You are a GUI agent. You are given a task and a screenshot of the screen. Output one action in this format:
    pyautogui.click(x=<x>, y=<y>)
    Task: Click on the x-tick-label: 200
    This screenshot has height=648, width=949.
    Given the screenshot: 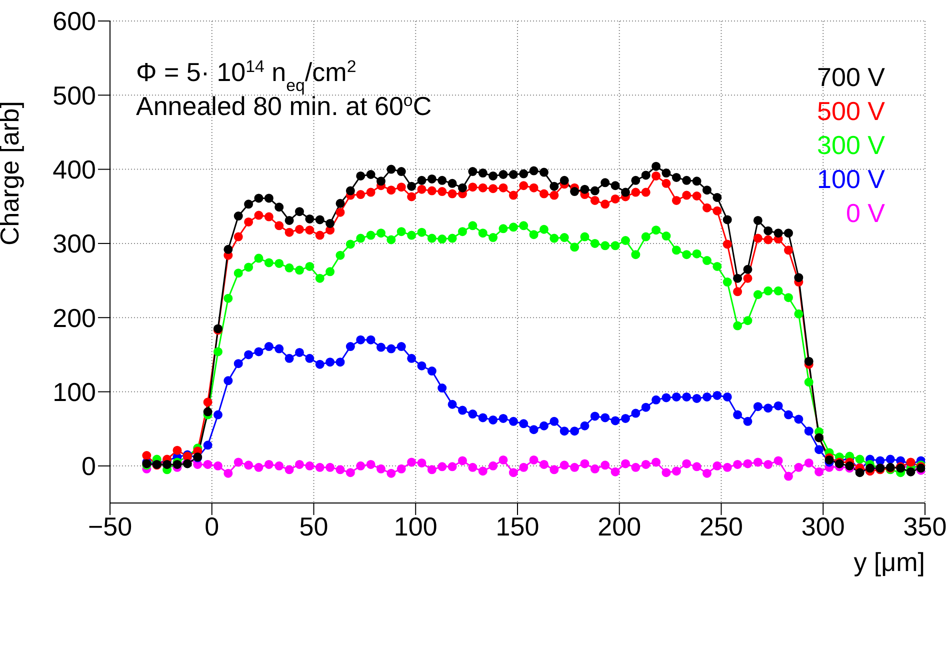 What is the action you would take?
    pyautogui.click(x=620, y=526)
    